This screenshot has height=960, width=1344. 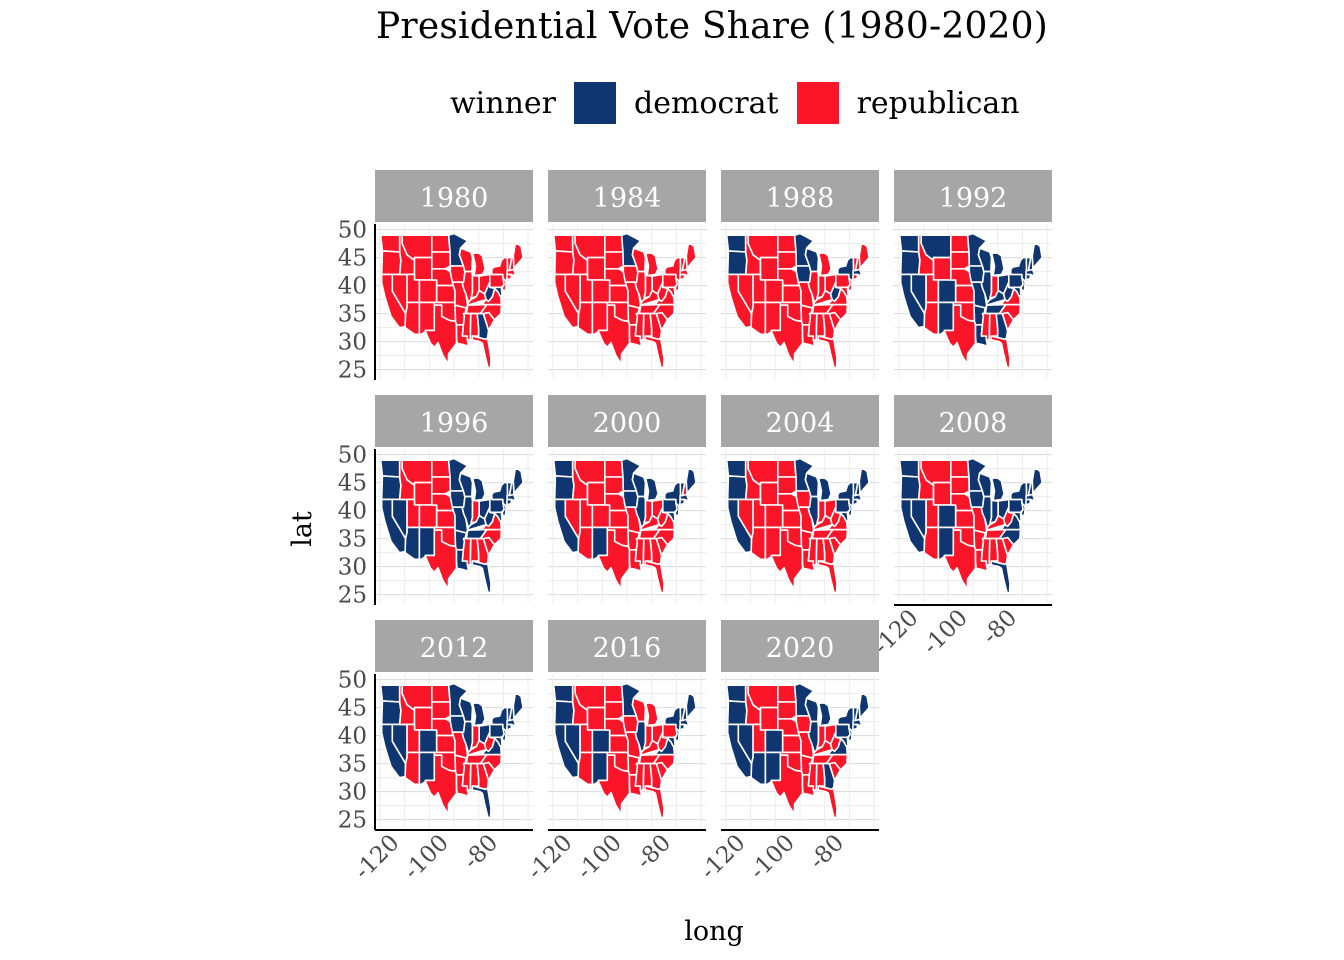 What do you see at coordinates (712, 26) in the screenshot?
I see `chart-title: Presidential Vote Share (1980-2020)` at bounding box center [712, 26].